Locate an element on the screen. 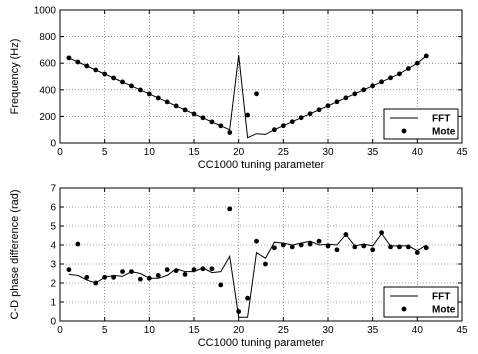 Image resolution: width=478 pixels, height=354 pixels. y-tick-label: 3 is located at coordinates (53, 265).